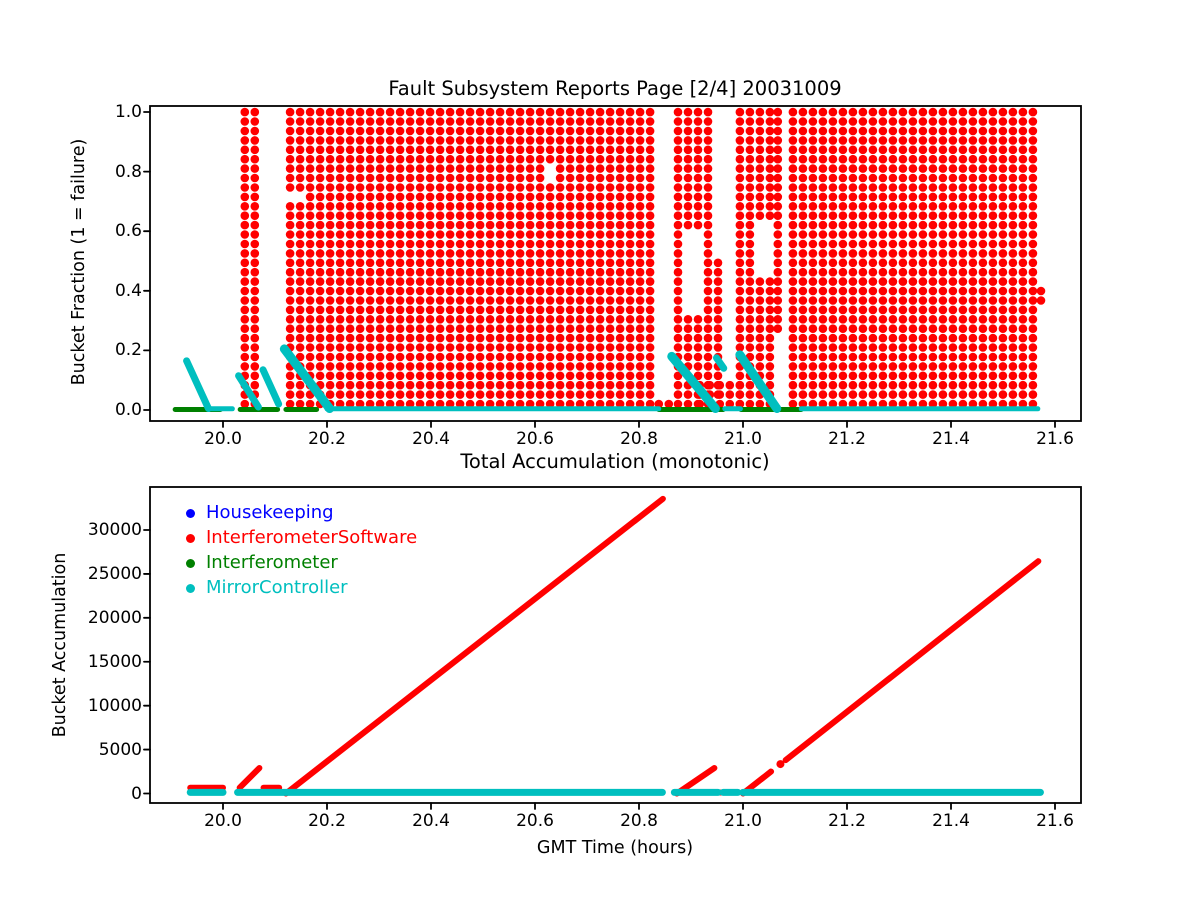 The width and height of the screenshot is (1200, 900). Describe the element at coordinates (535, 439) in the screenshot. I see `top-x-tick-label: 20.6` at that location.